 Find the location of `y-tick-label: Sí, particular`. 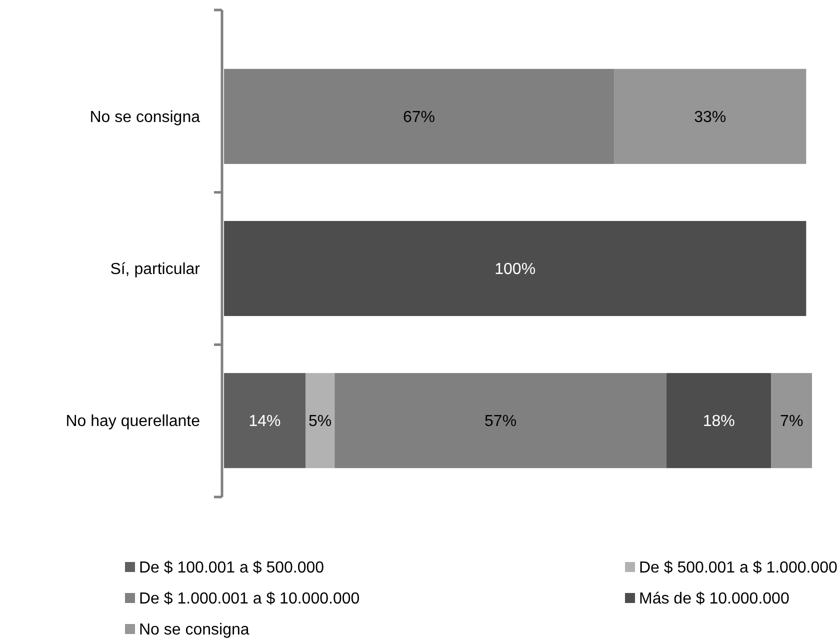

y-tick-label: Sí, particular is located at coordinates (155, 269).